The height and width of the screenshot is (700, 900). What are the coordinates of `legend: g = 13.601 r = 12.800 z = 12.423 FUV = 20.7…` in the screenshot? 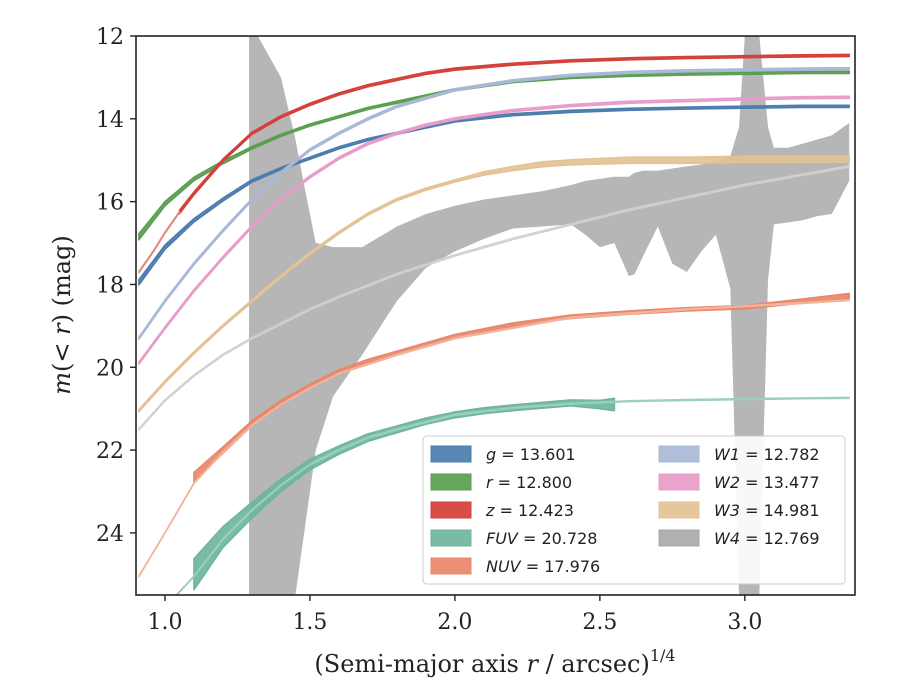 It's located at (634, 510).